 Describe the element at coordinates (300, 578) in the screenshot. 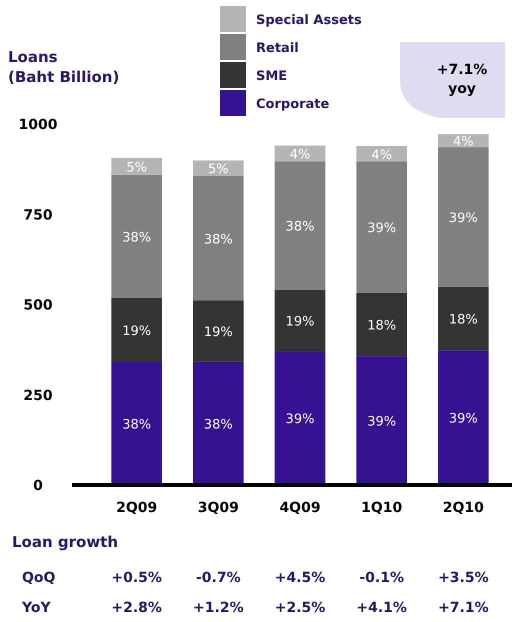

I see `text: +4.5%` at that location.